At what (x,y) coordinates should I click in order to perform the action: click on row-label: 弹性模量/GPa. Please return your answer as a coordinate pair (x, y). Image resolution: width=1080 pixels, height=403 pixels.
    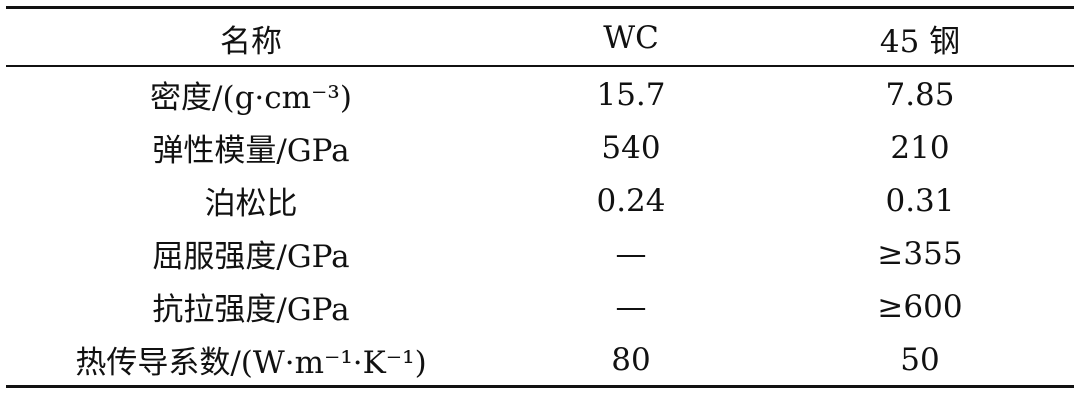
    Looking at the image, I should click on (251, 151).